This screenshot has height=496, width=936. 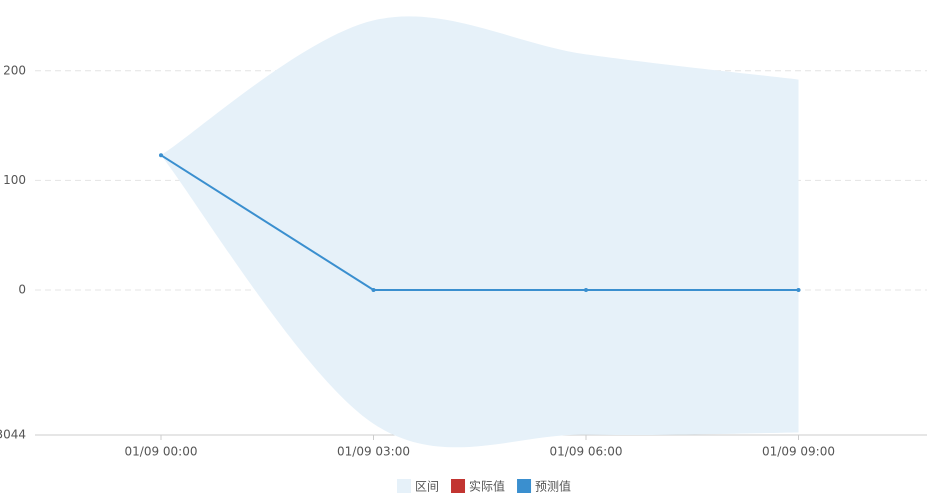 I want to click on y-tick-label: -132.3044, so click(x=13, y=435).